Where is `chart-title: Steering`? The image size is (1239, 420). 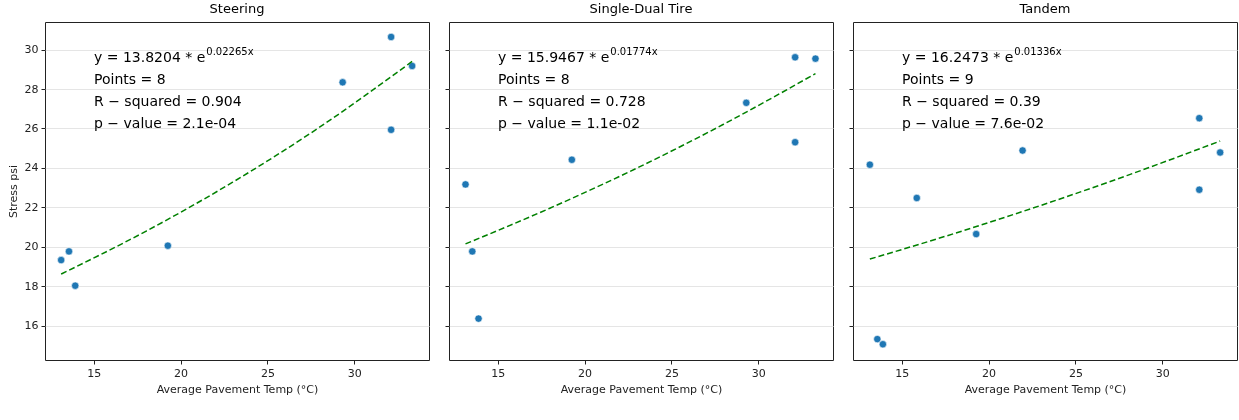
chart-title: Steering is located at coordinates (237, 8).